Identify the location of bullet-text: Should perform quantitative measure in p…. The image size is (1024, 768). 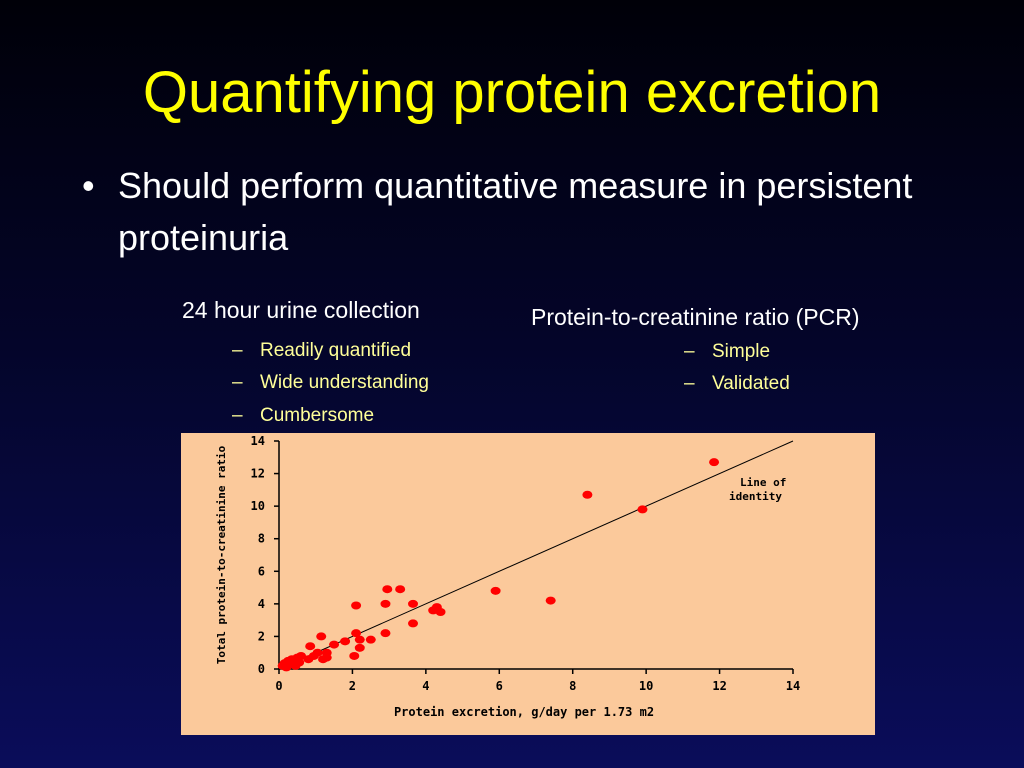
(515, 211).